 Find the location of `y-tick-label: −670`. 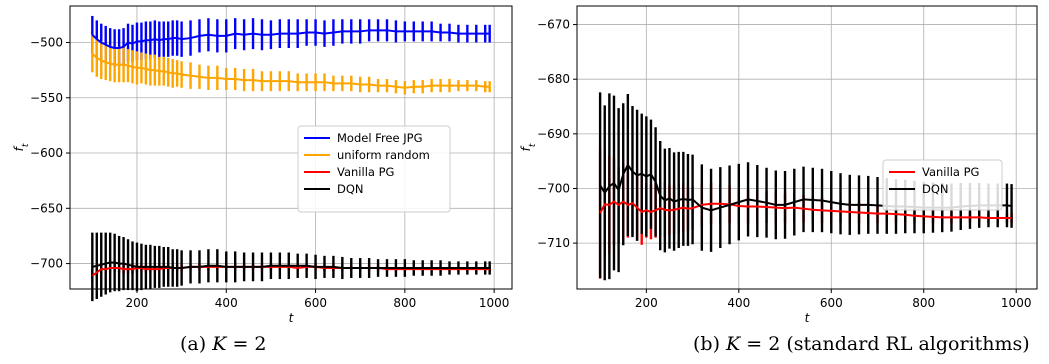

y-tick-label: −670 is located at coordinates (553, 25).